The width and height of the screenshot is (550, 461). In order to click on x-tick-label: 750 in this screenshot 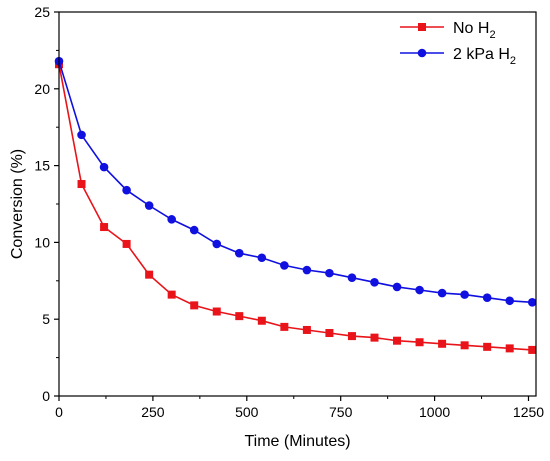, I will do `click(341, 412)`.